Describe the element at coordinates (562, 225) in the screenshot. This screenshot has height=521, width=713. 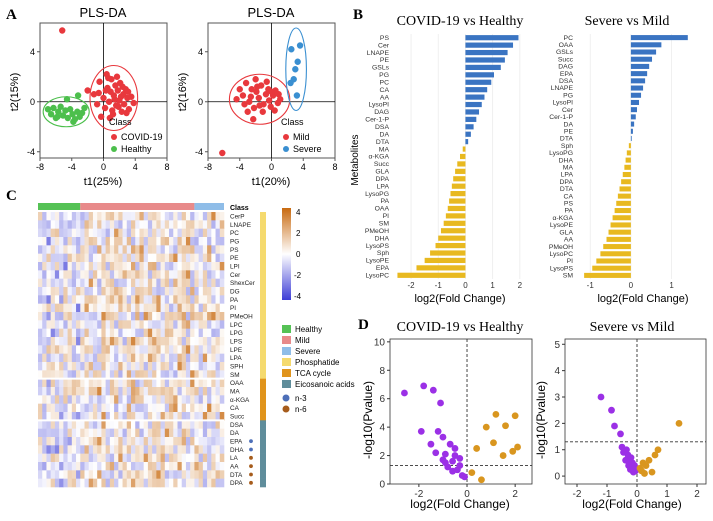
I see `category-label: LysoPE` at that location.